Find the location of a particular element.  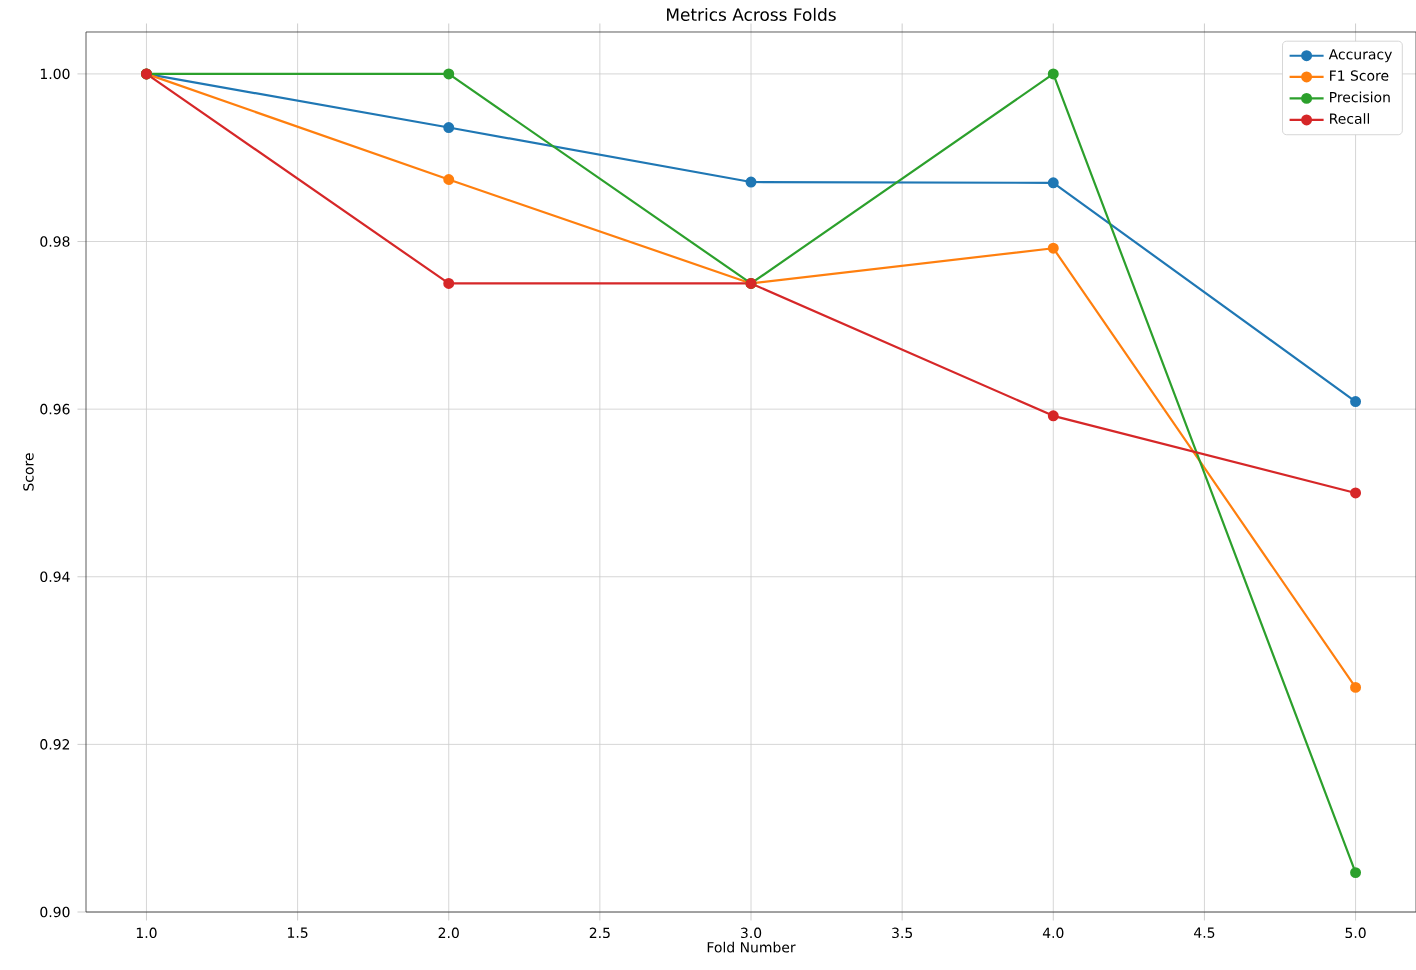

chart-title: Metrics Across Folds is located at coordinates (751, 14).